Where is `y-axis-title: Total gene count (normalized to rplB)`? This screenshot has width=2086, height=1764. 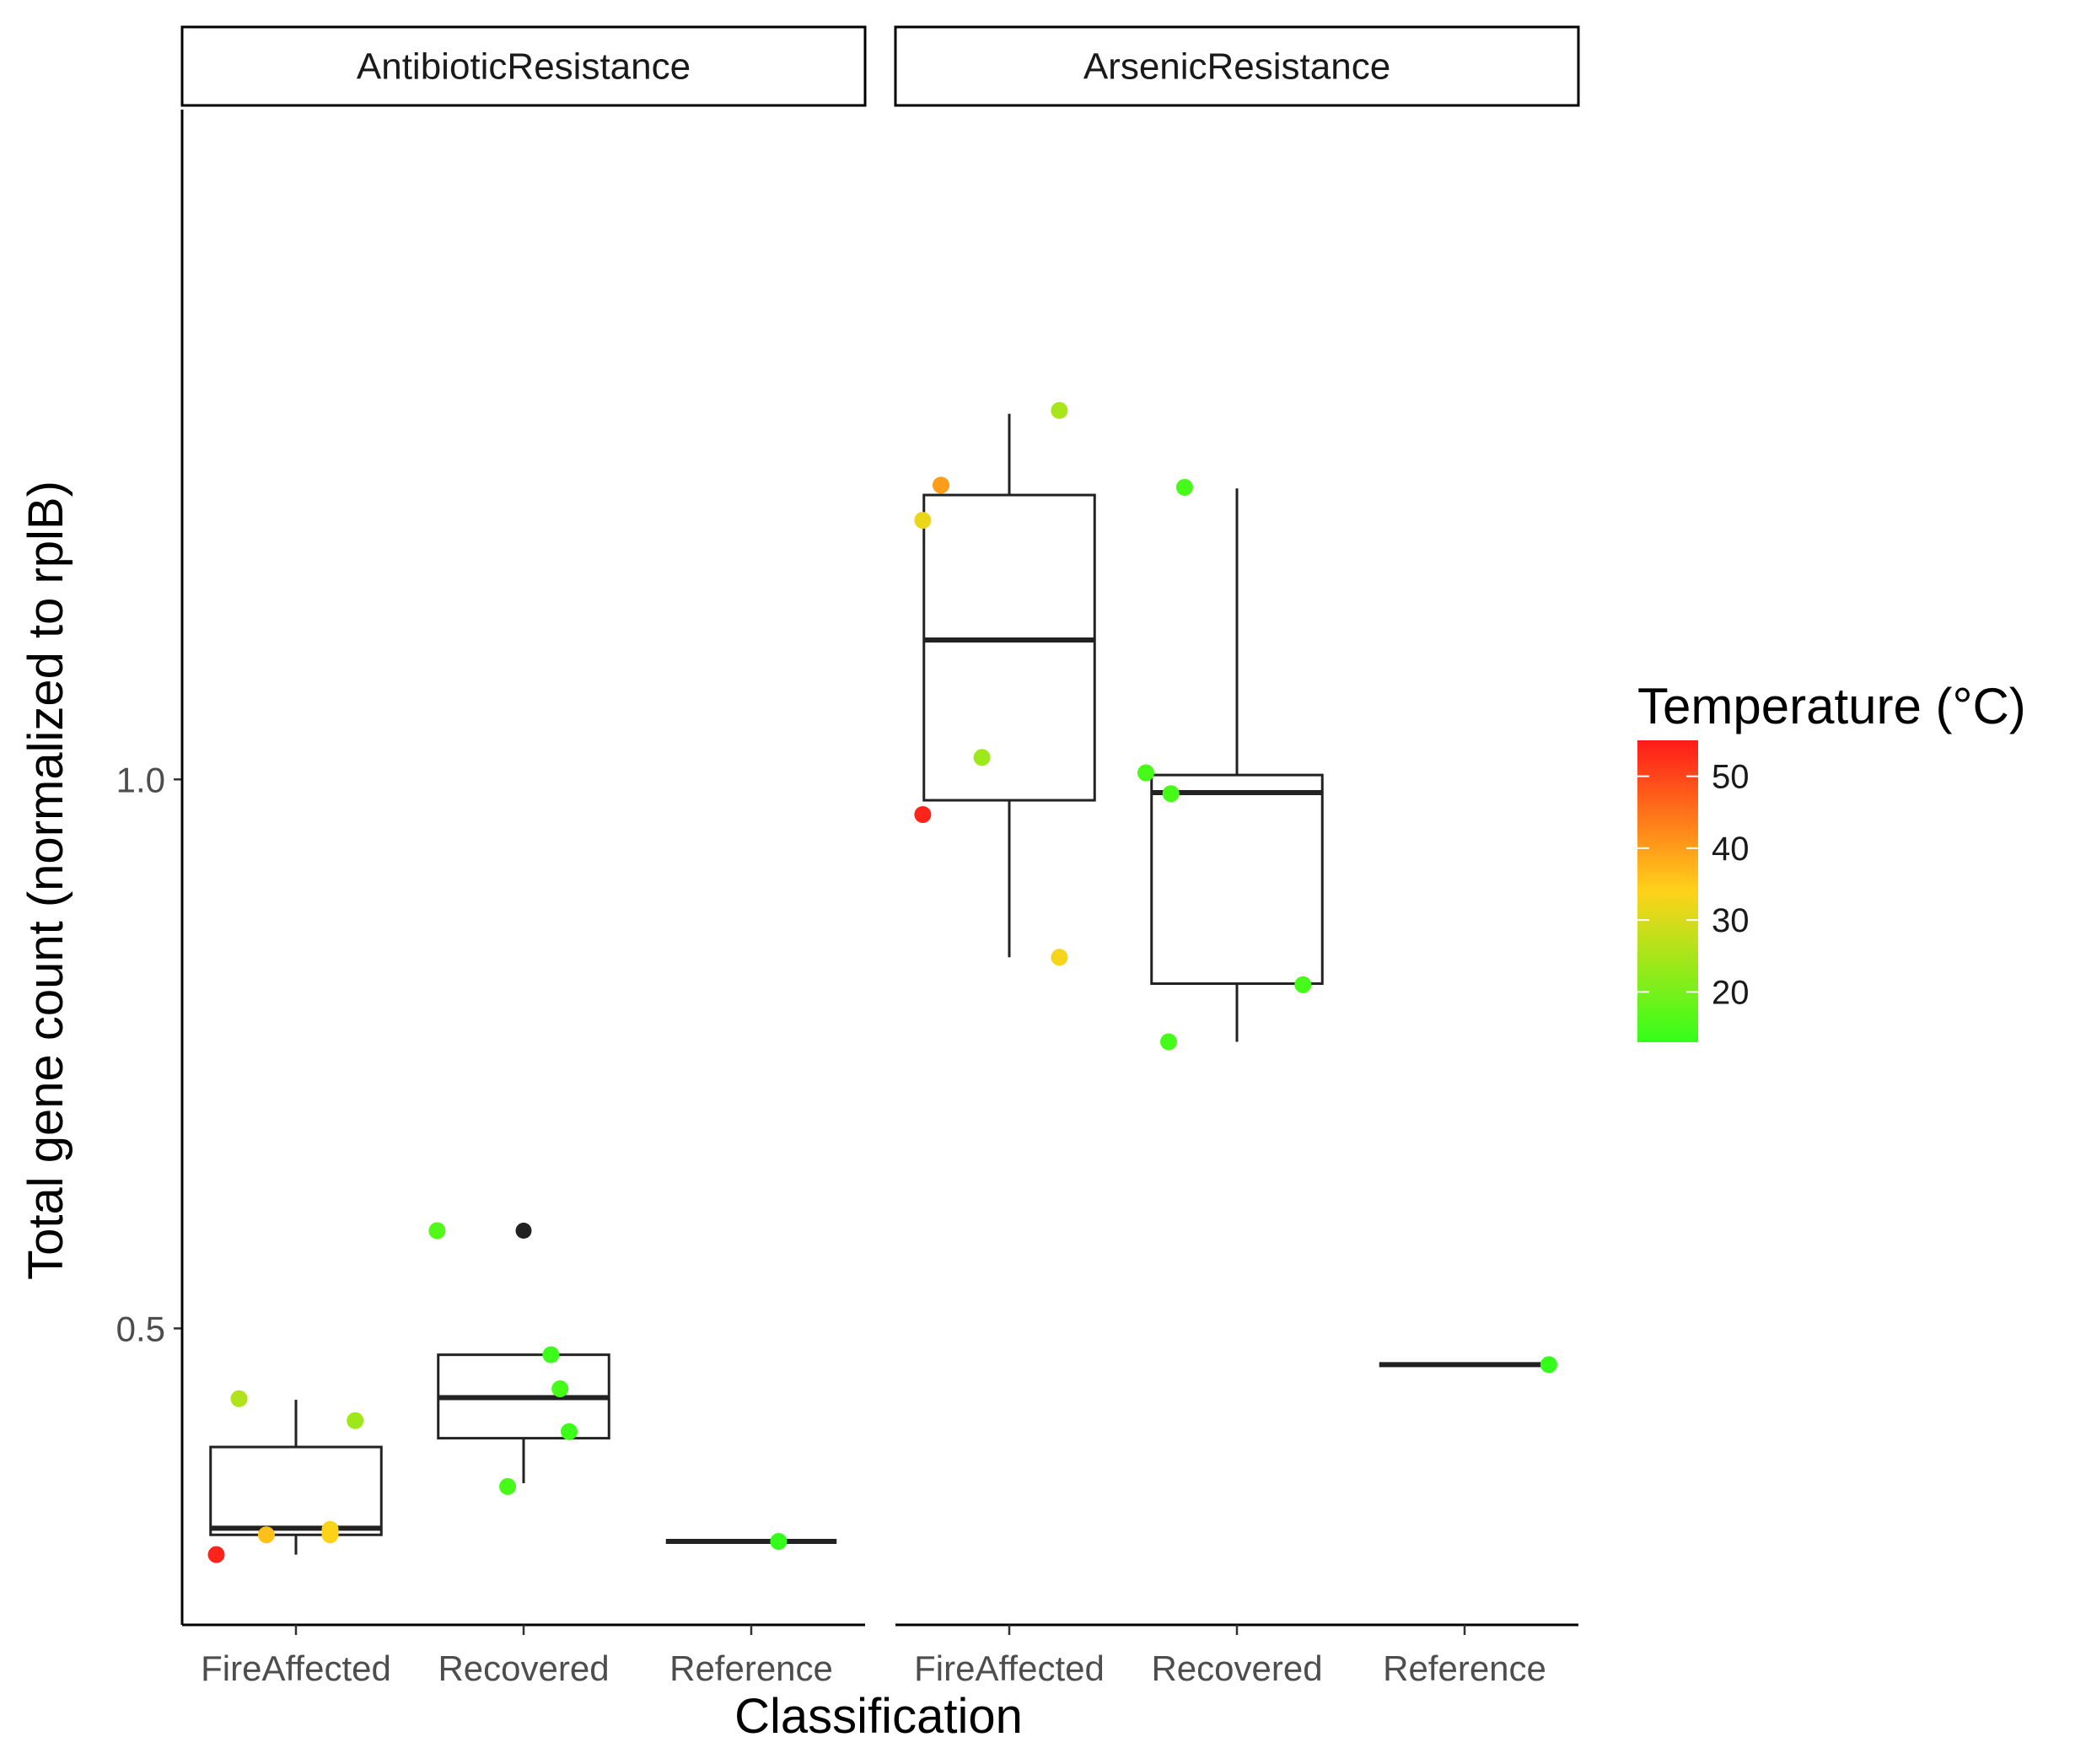 y-axis-title: Total gene count (normalized to rplB) is located at coordinates (46, 880).